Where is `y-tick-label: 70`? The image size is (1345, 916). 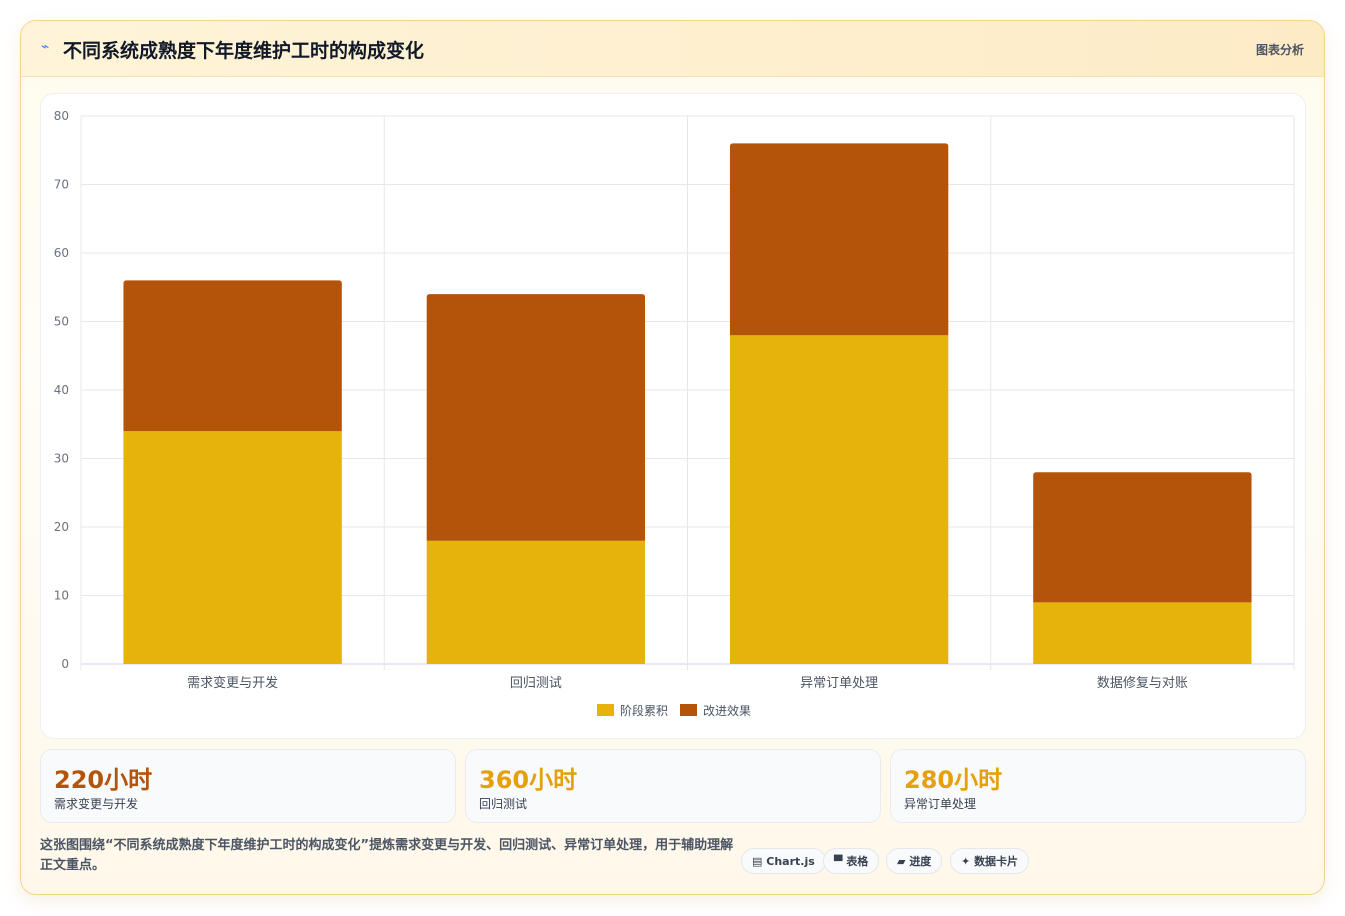 y-tick-label: 70 is located at coordinates (61, 185).